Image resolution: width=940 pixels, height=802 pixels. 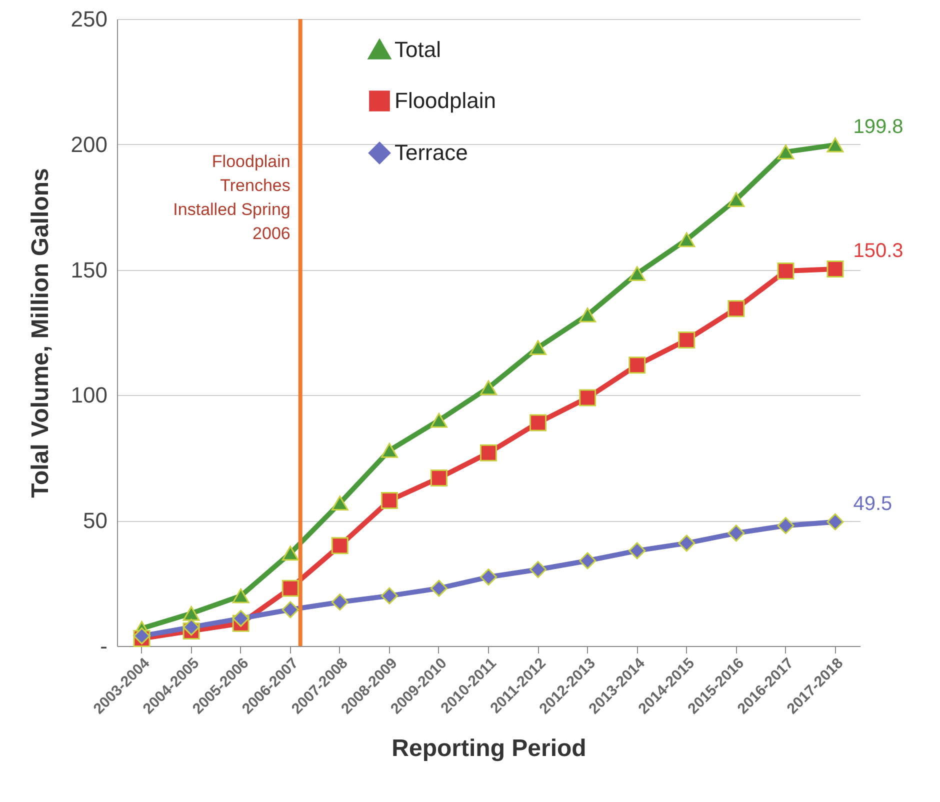 What do you see at coordinates (89, 269) in the screenshot?
I see `y-tick-label: 150` at bounding box center [89, 269].